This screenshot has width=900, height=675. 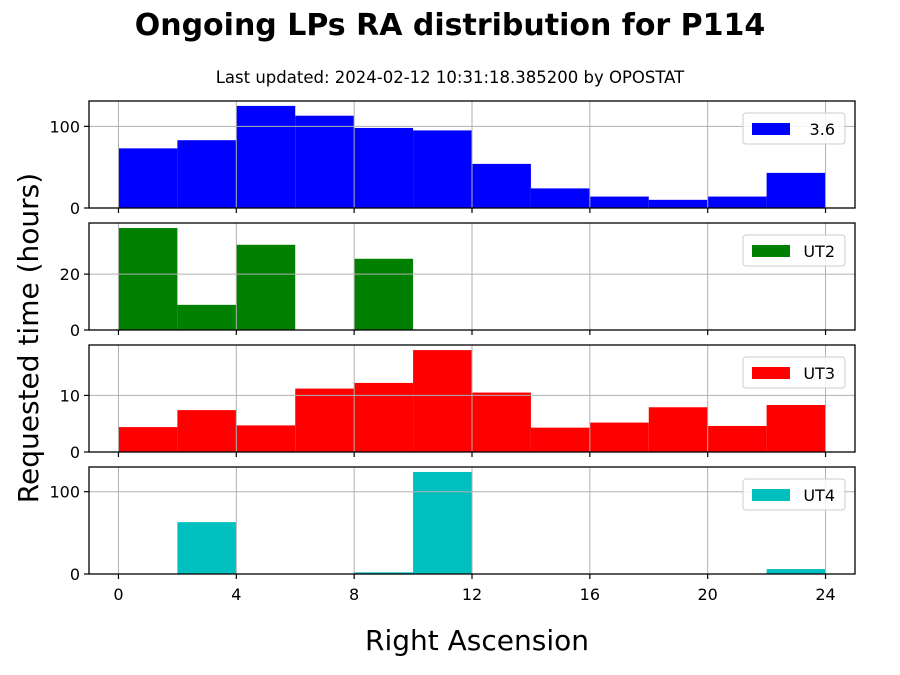 I want to click on legend: 3.6, so click(x=794, y=128).